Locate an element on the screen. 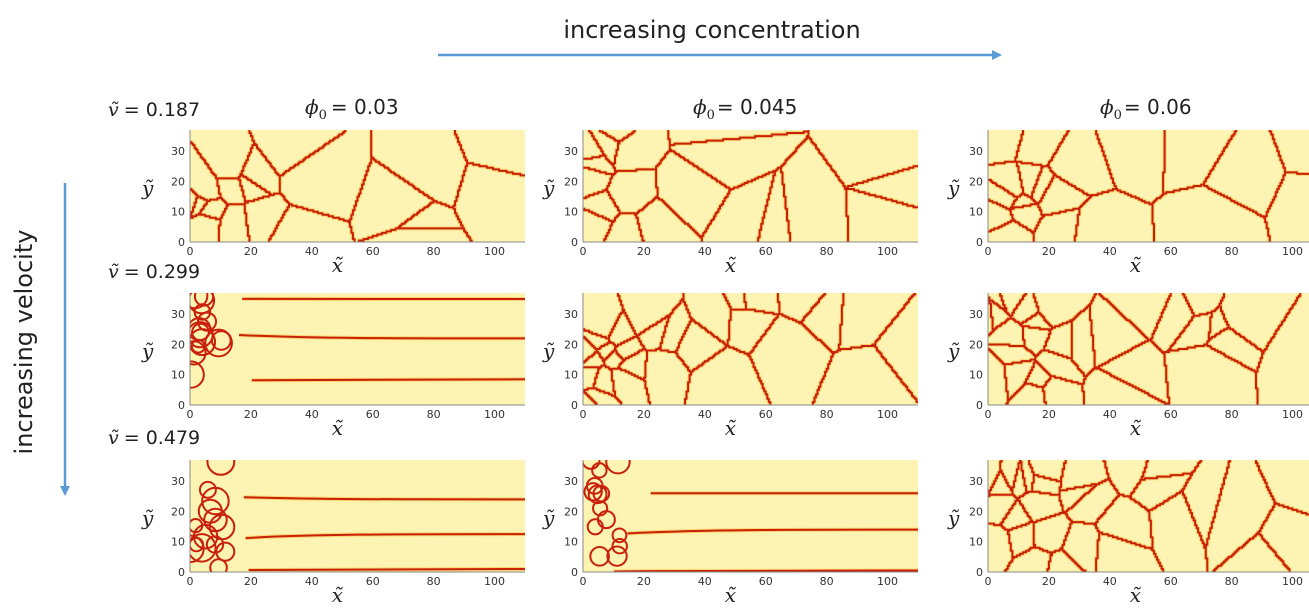 The height and width of the screenshot is (609, 1309). panel-r3-c1: 0 20 40 60 80 100 0 10 20 30 x̃ ỹ is located at coordinates (333, 527).